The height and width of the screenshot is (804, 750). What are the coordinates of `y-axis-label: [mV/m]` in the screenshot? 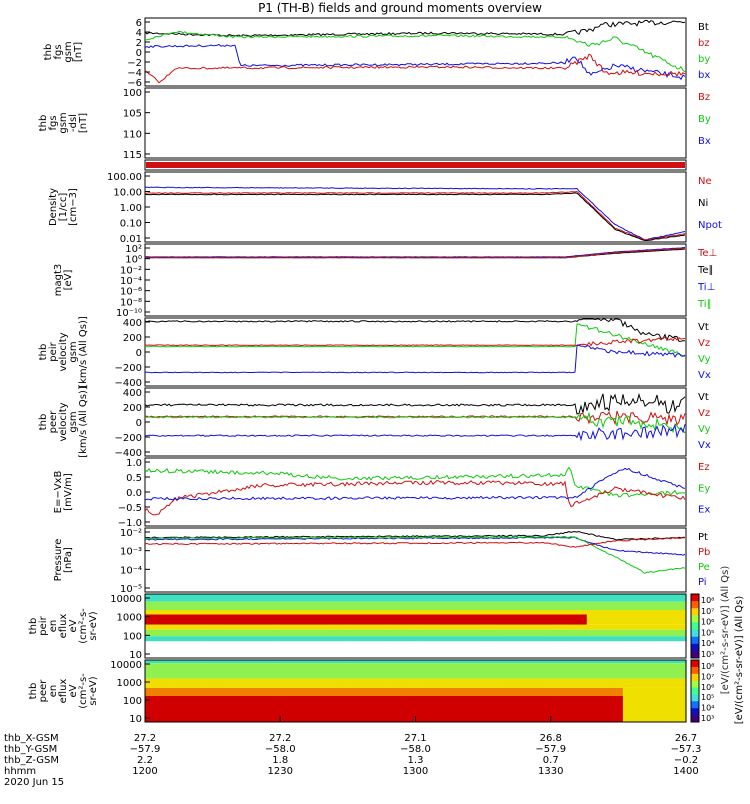 It's located at (68, 492).